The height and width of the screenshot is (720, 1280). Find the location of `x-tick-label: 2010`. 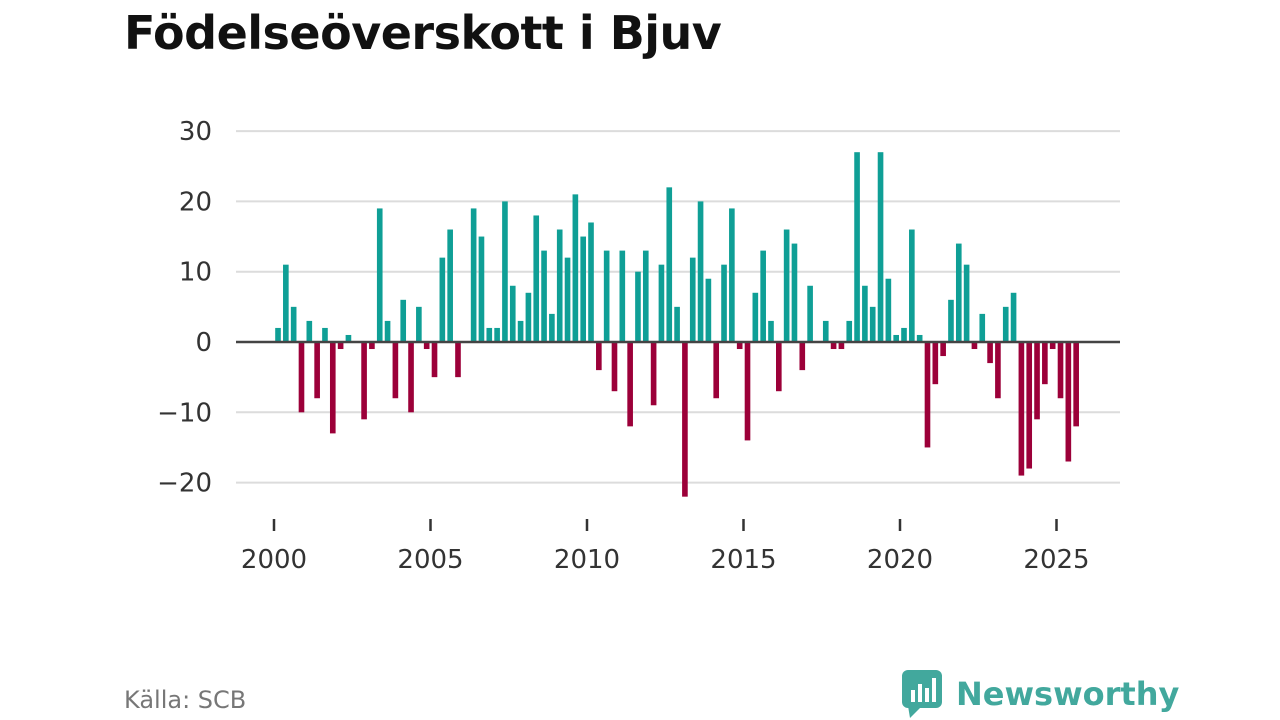

x-tick-label: 2010 is located at coordinates (587, 560).